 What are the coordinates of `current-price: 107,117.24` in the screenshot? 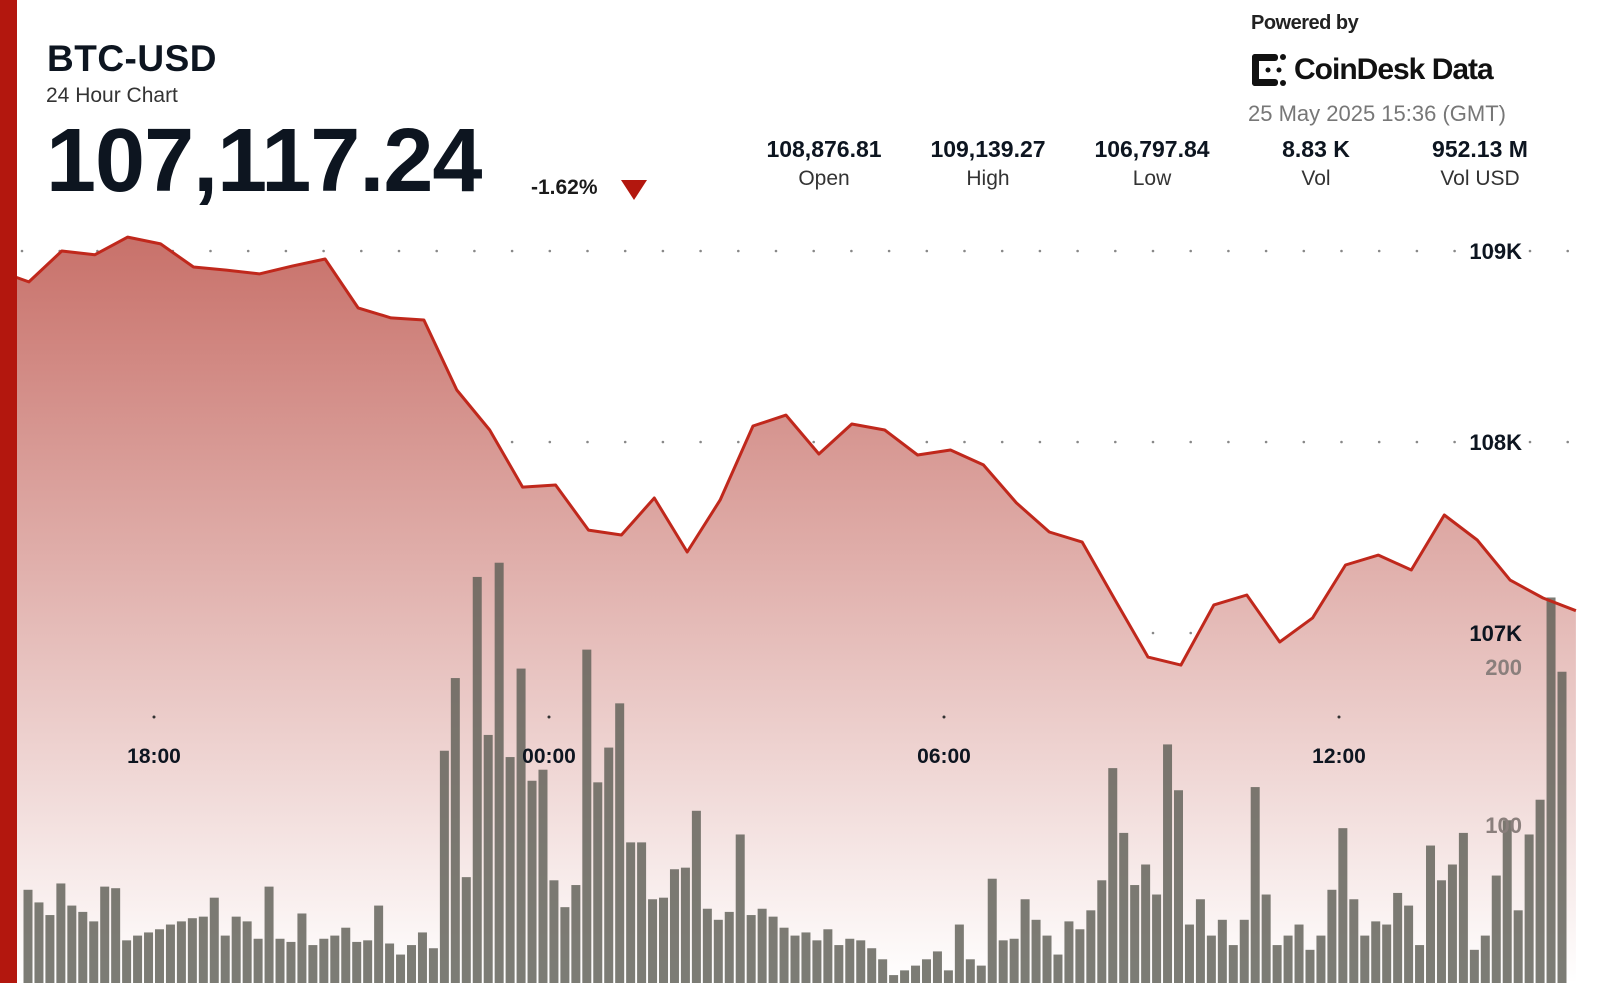 It's located at (264, 161).